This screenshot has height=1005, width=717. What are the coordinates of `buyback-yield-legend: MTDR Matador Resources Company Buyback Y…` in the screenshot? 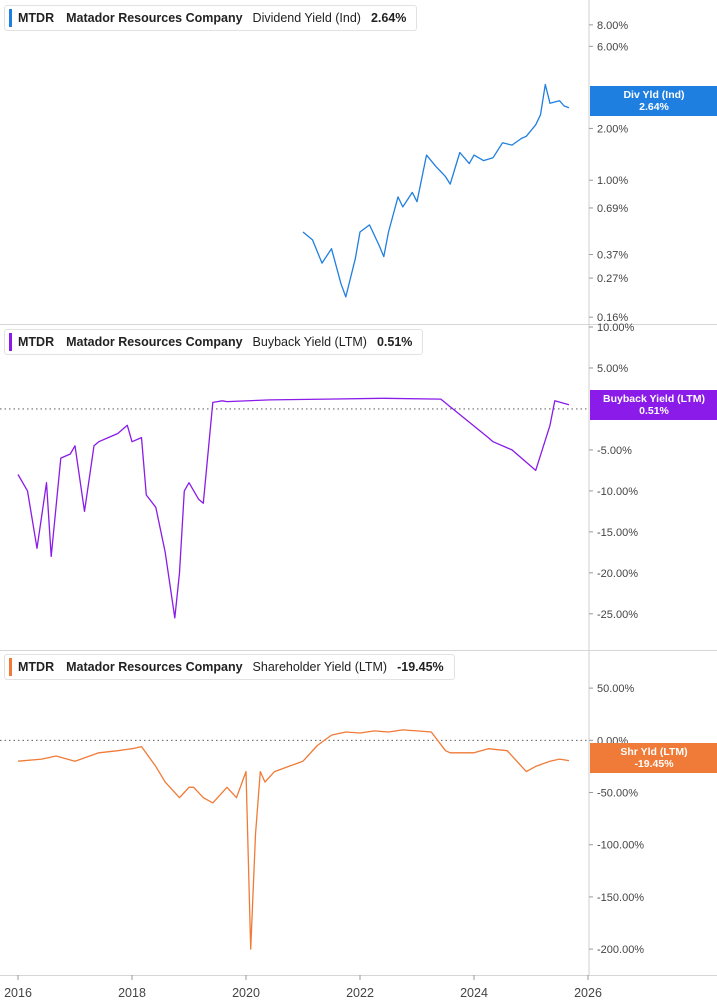 It's located at (214, 342).